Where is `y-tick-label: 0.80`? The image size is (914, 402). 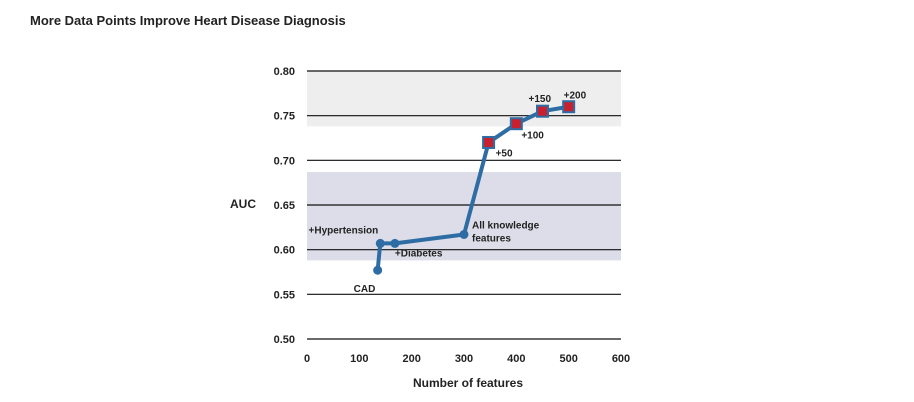
y-tick-label: 0.80 is located at coordinates (284, 72).